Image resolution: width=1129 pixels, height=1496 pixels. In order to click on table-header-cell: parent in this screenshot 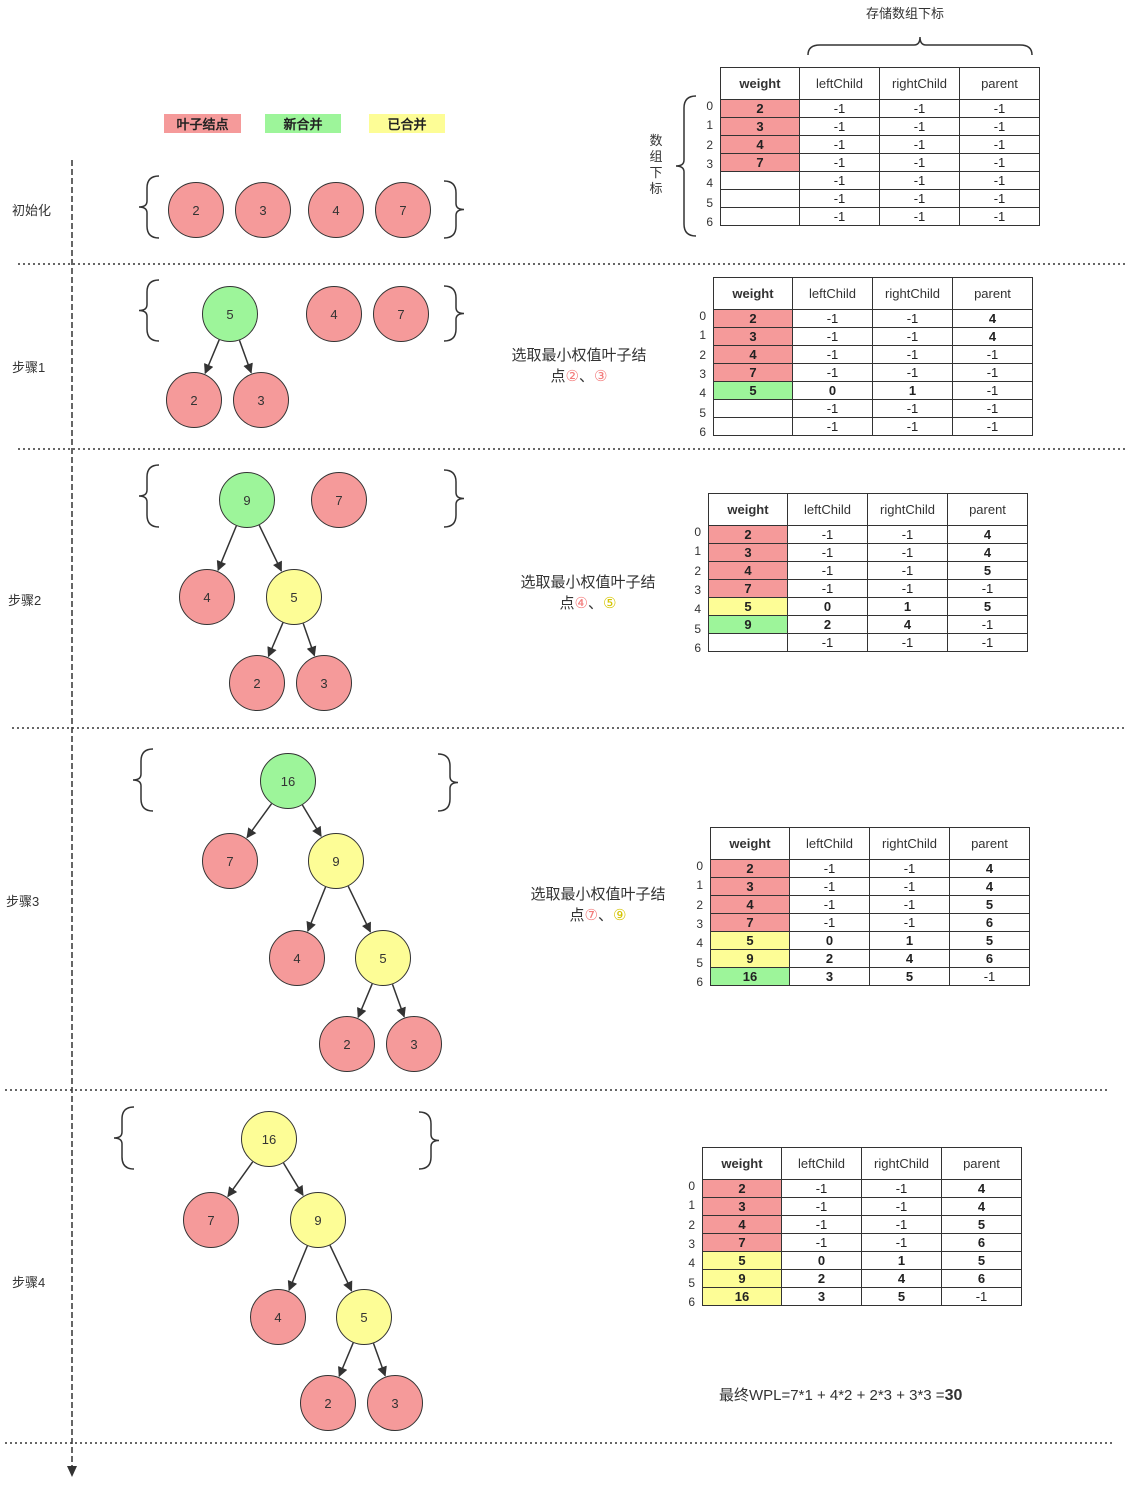, I will do `click(981, 1163)`.